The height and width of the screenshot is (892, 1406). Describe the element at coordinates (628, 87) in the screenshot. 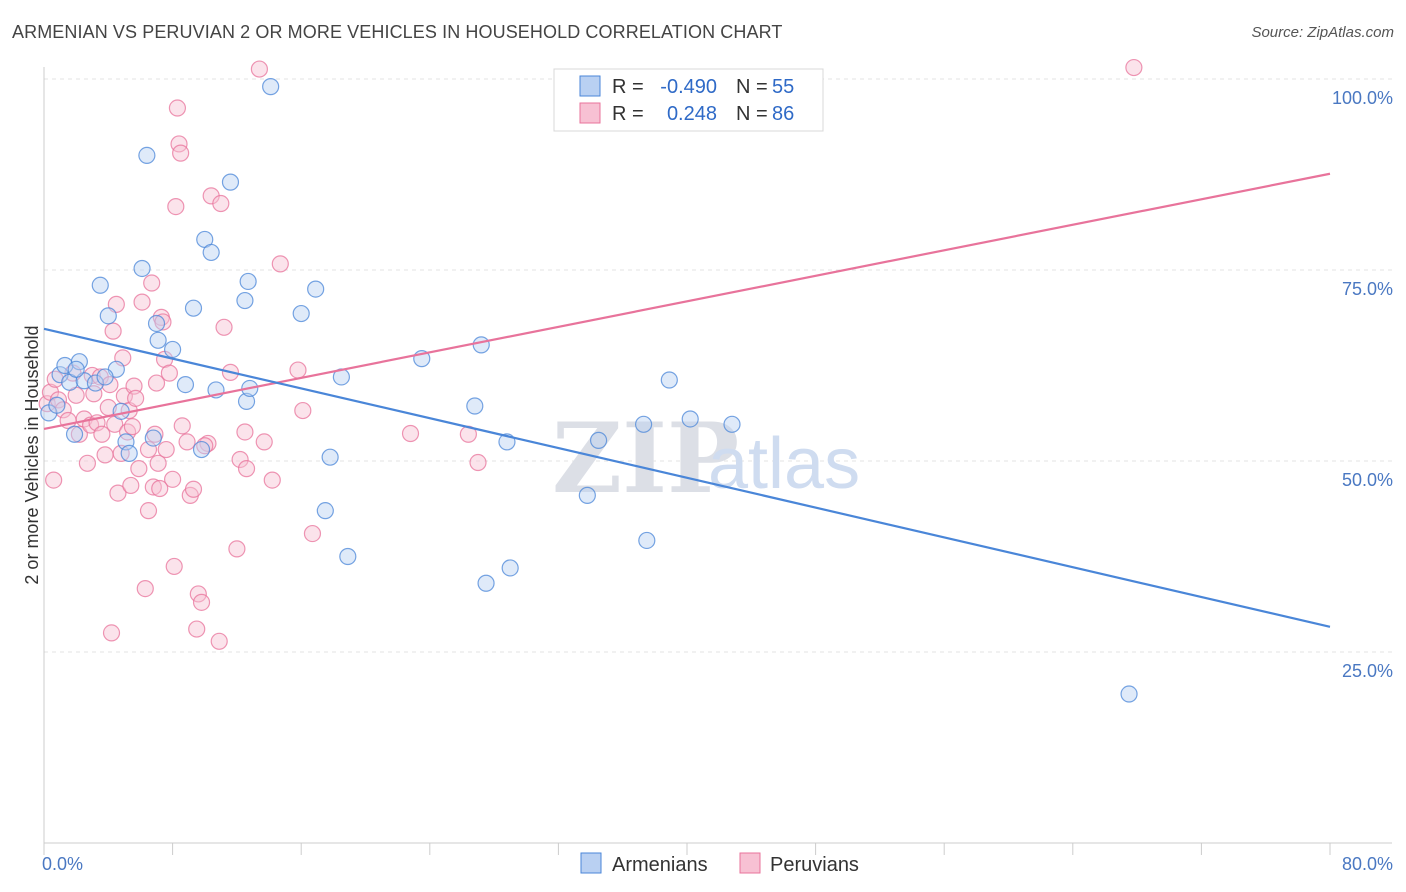

I see `legend-r-label-armenian: R =` at that location.